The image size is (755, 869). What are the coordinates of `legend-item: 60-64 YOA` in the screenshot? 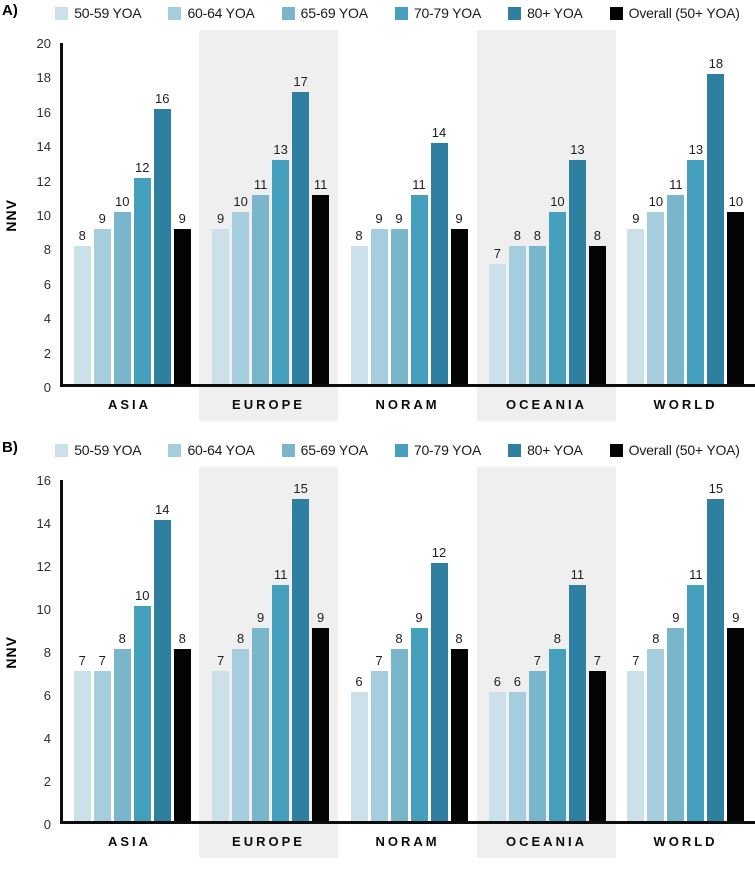 It's located at (211, 450).